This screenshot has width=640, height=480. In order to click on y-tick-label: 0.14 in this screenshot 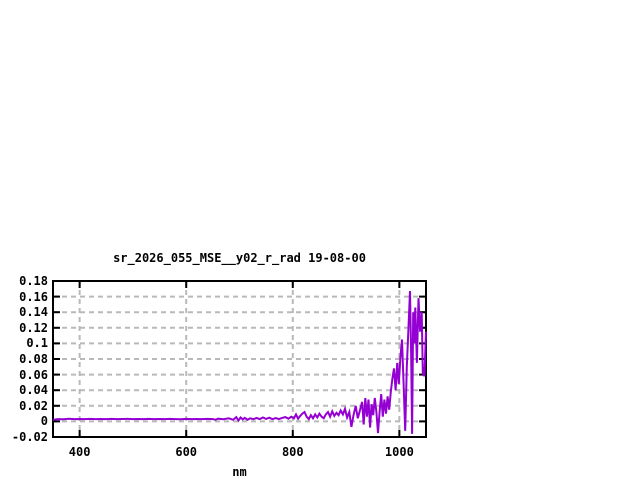, I will do `click(33, 312)`.